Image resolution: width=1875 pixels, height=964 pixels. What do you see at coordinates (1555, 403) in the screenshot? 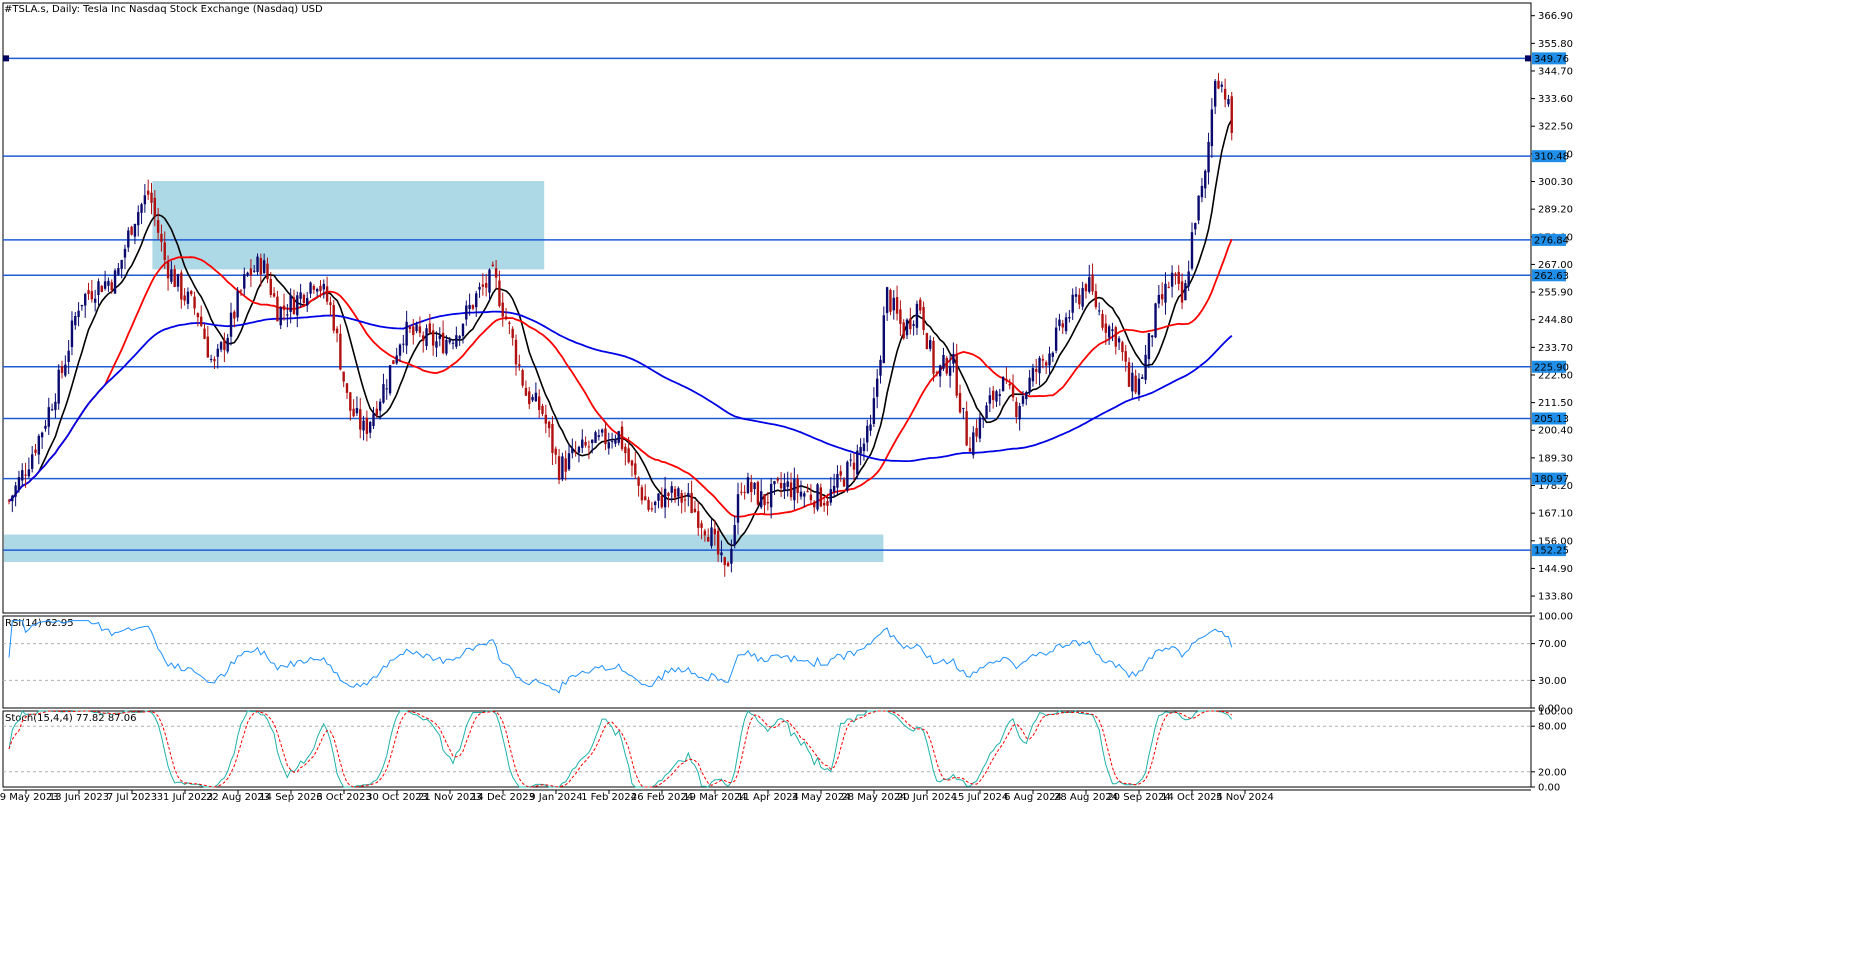
I see `price-tick-label: 211.50` at bounding box center [1555, 403].